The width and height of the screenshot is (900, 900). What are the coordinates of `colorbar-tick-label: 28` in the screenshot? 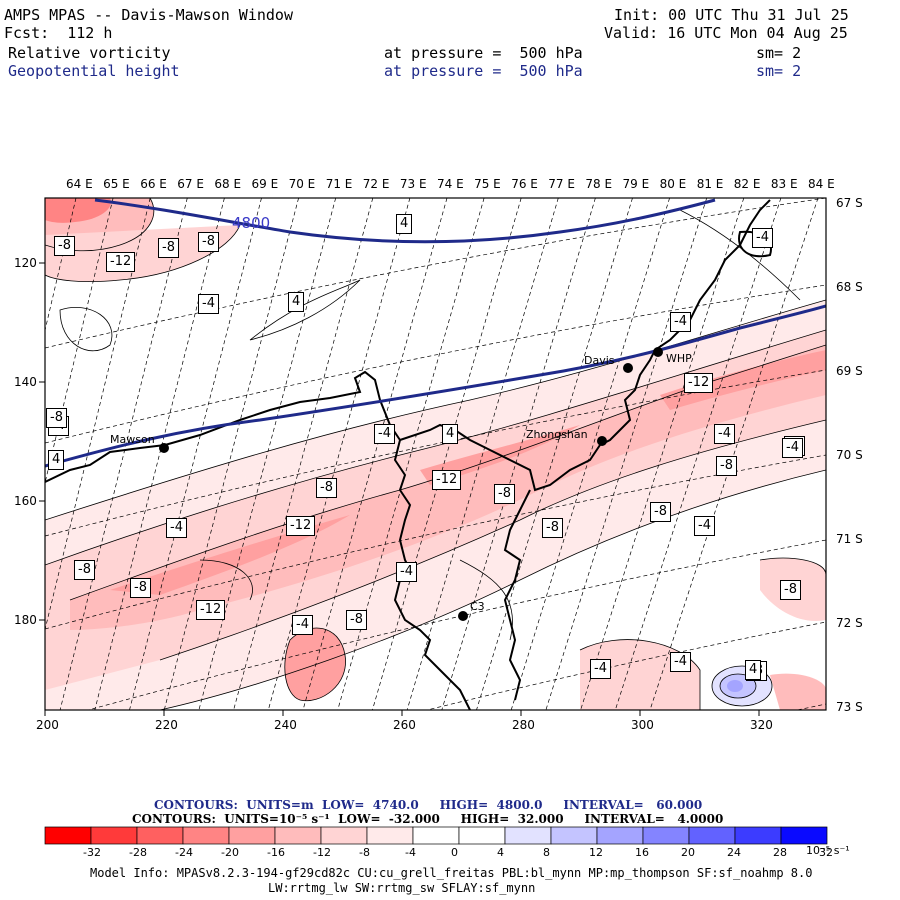 It's located at (780, 852).